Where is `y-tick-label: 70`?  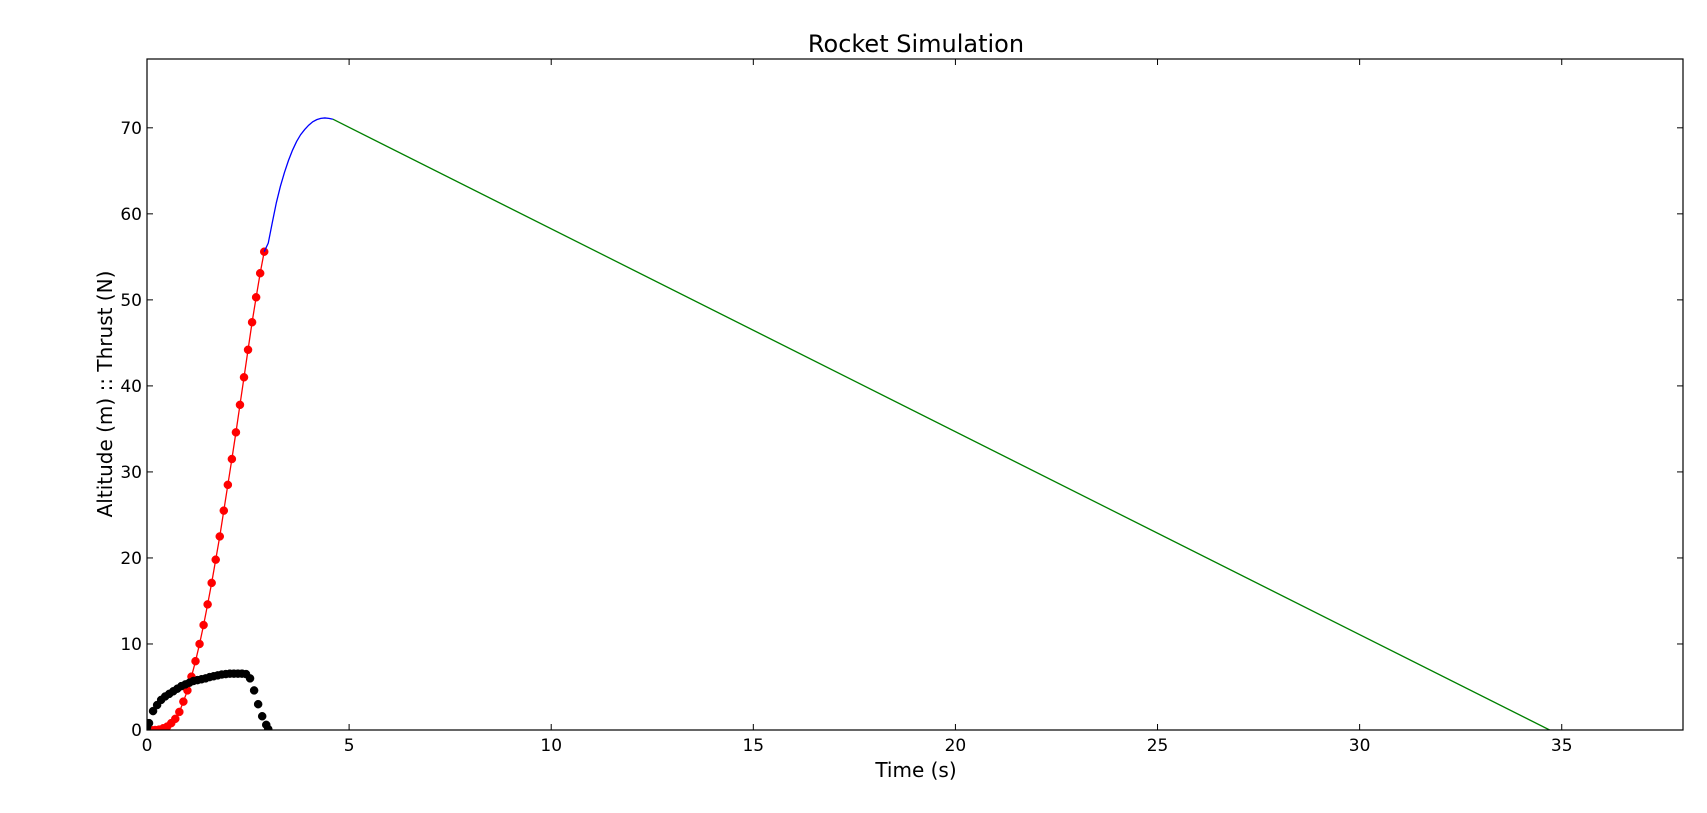 y-tick-label: 70 is located at coordinates (131, 129).